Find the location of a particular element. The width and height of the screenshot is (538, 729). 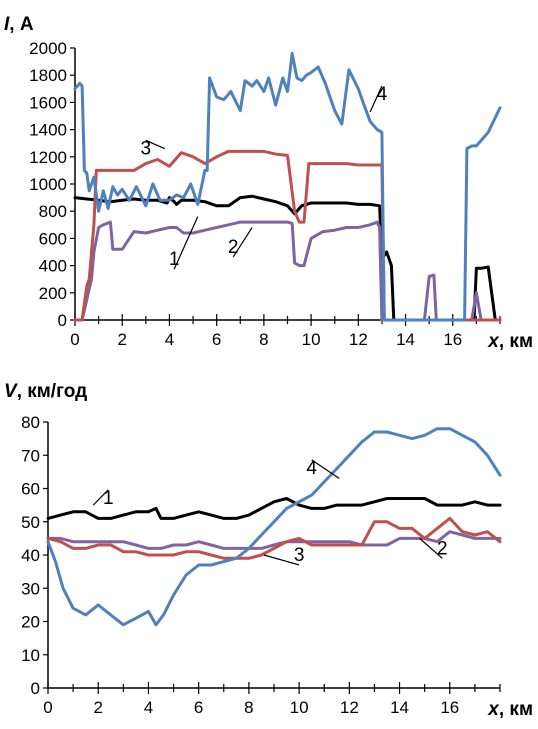

current-annotation-4-leader is located at coordinates (376, 99).